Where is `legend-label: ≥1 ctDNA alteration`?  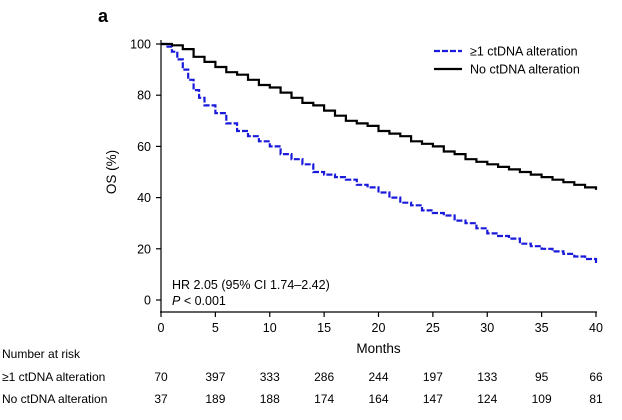 legend-label: ≥1 ctDNA alteration is located at coordinates (524, 52).